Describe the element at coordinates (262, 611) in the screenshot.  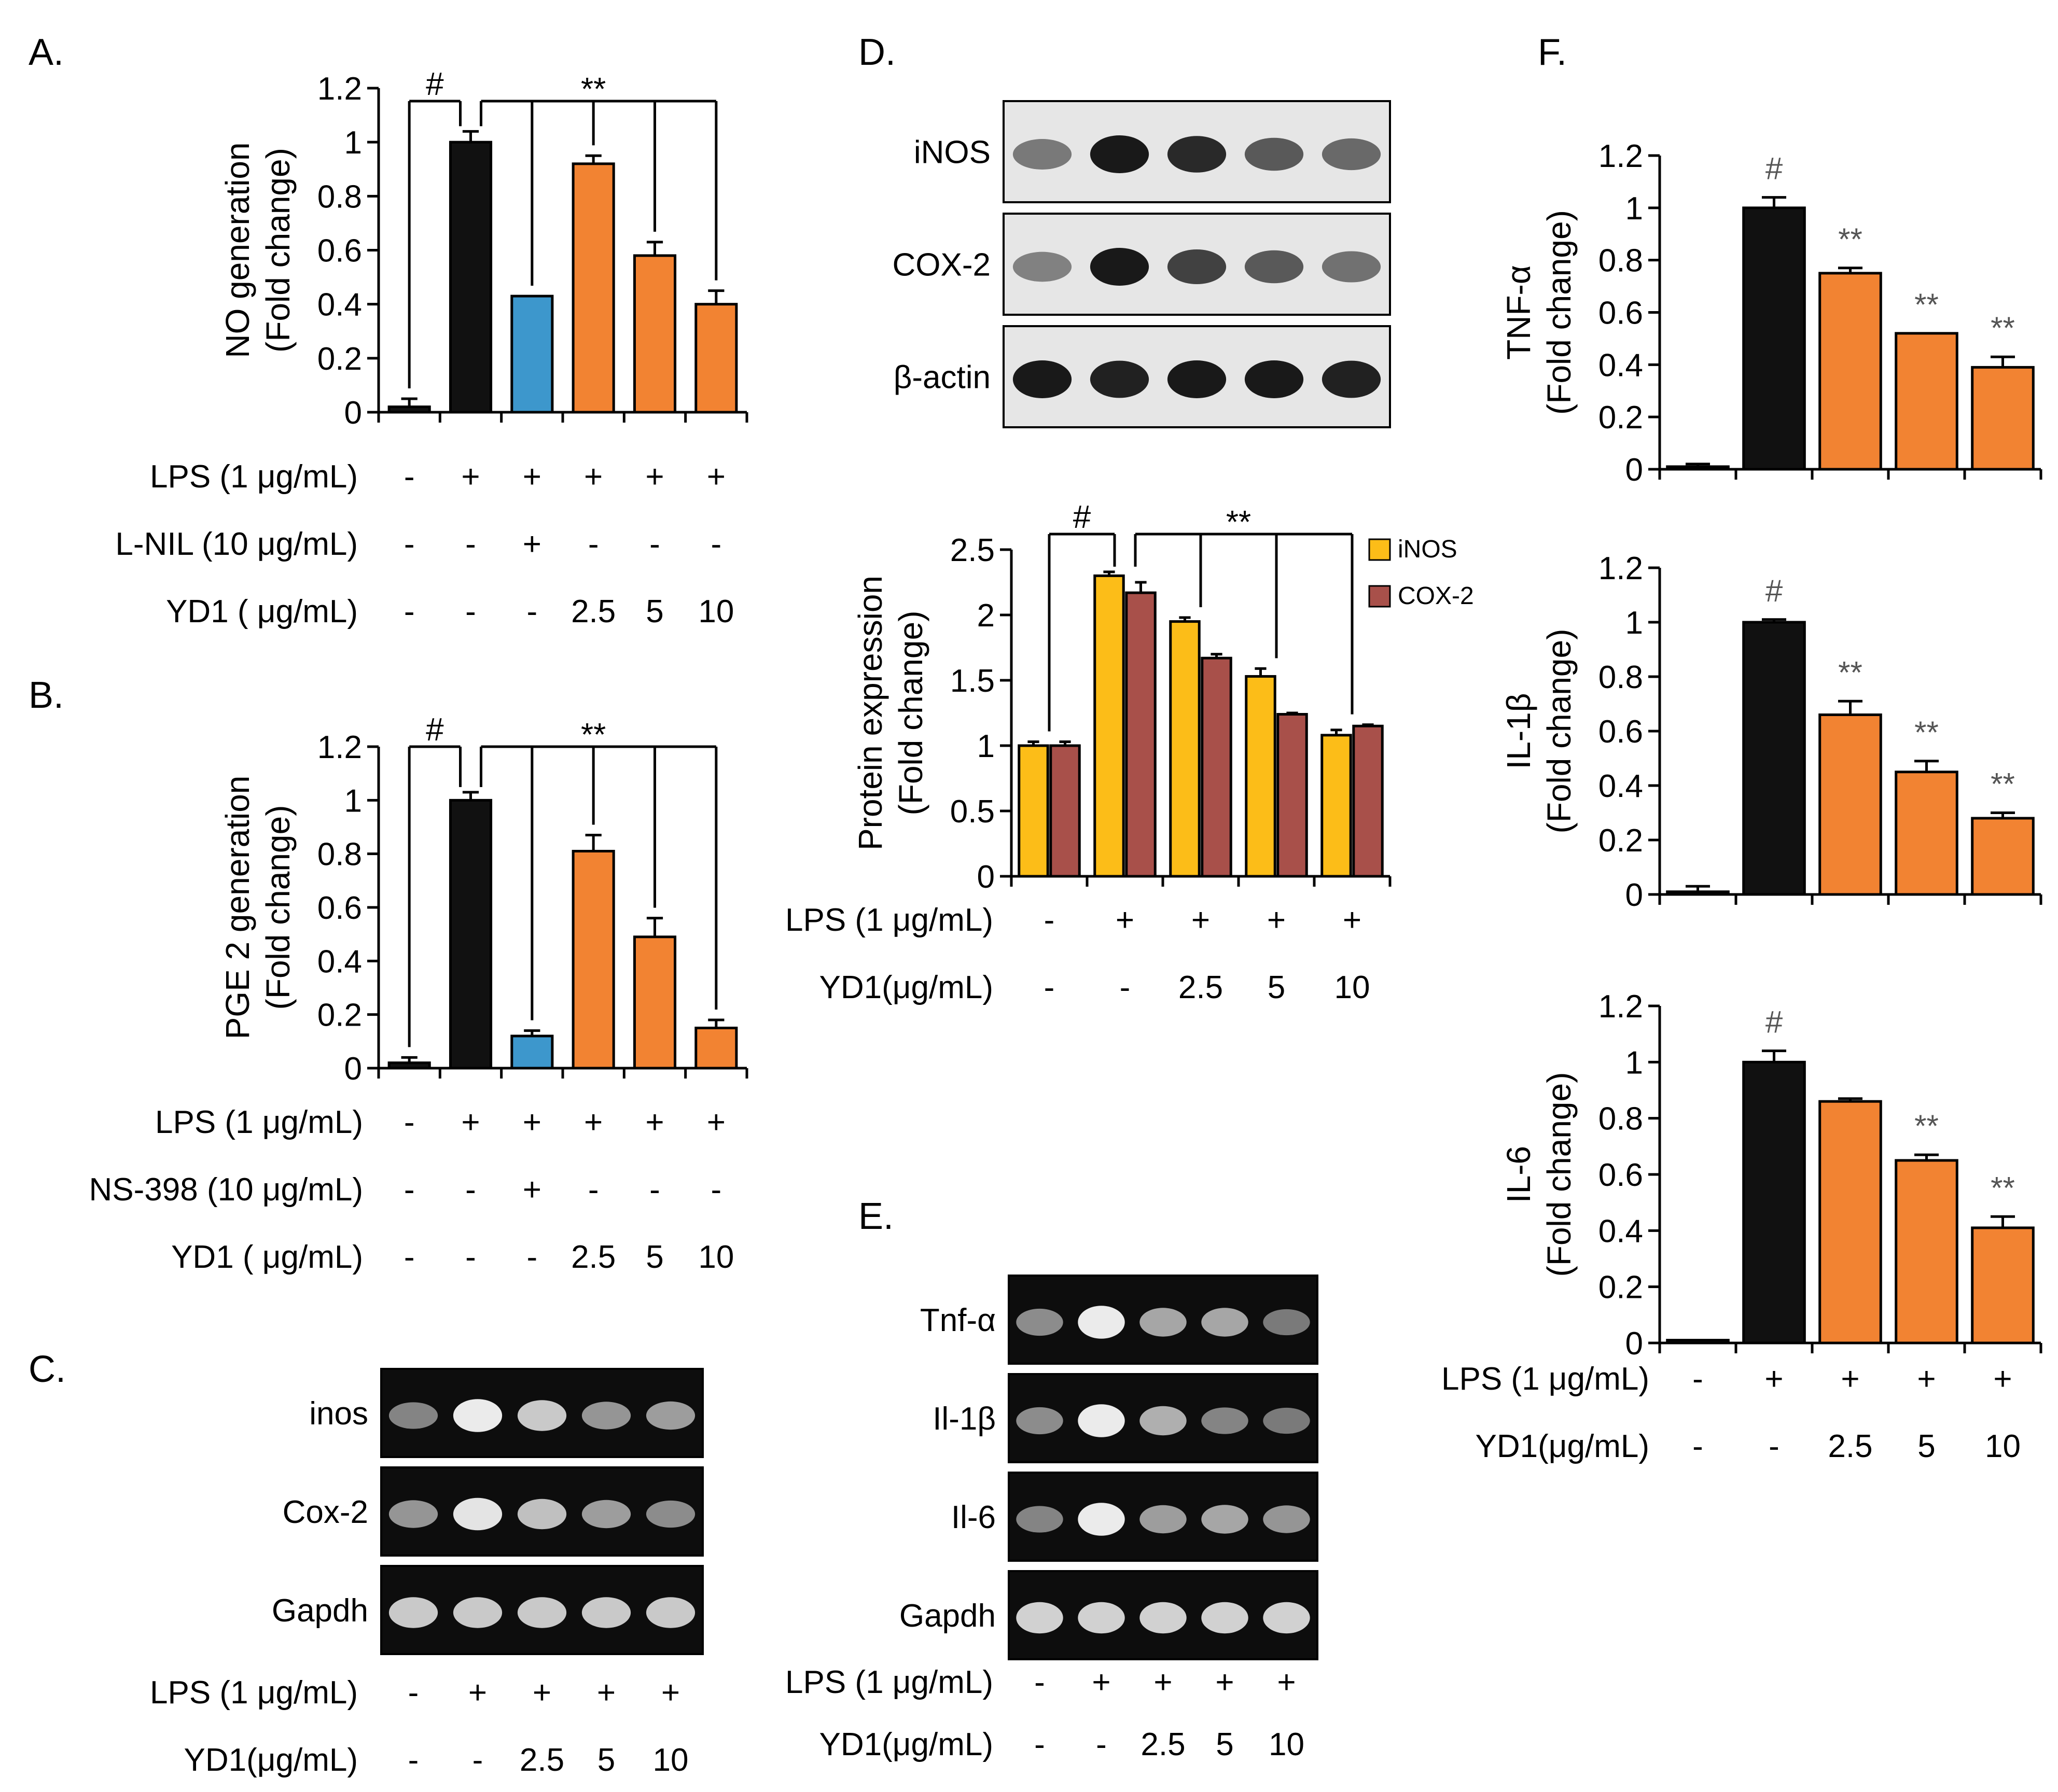
I see `panel-a-condition-label: YD1 ( μg/mL)` at that location.